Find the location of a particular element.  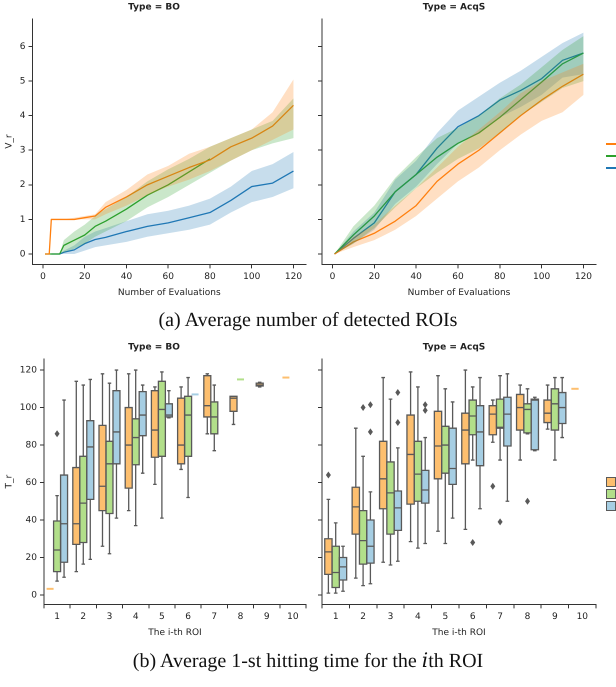

y-tick-label: 20 is located at coordinates (32, 557).